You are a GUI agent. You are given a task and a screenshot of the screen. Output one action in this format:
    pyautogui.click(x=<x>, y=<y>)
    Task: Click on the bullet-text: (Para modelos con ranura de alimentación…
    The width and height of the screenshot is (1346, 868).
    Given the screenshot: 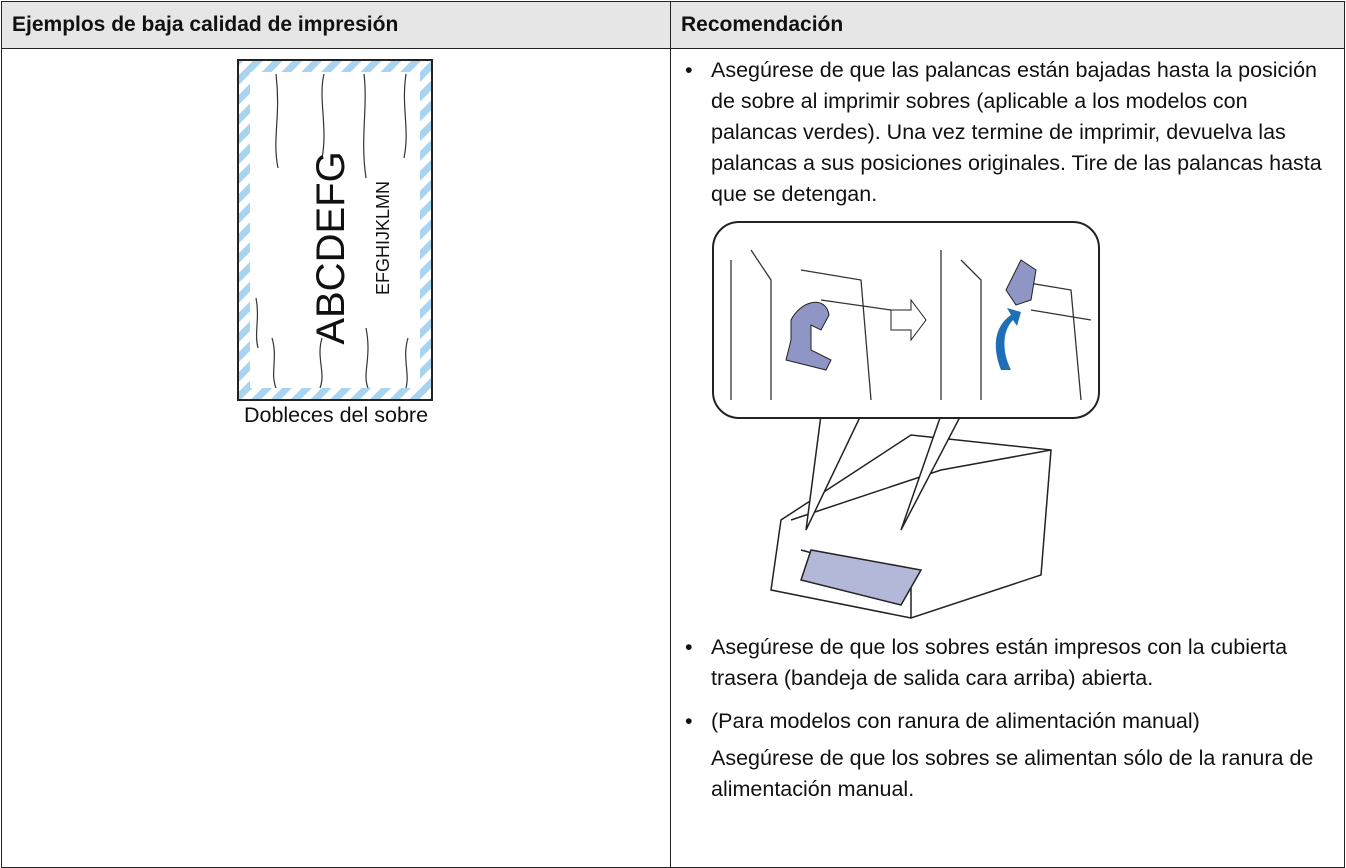 What is the action you would take?
    pyautogui.click(x=955, y=721)
    